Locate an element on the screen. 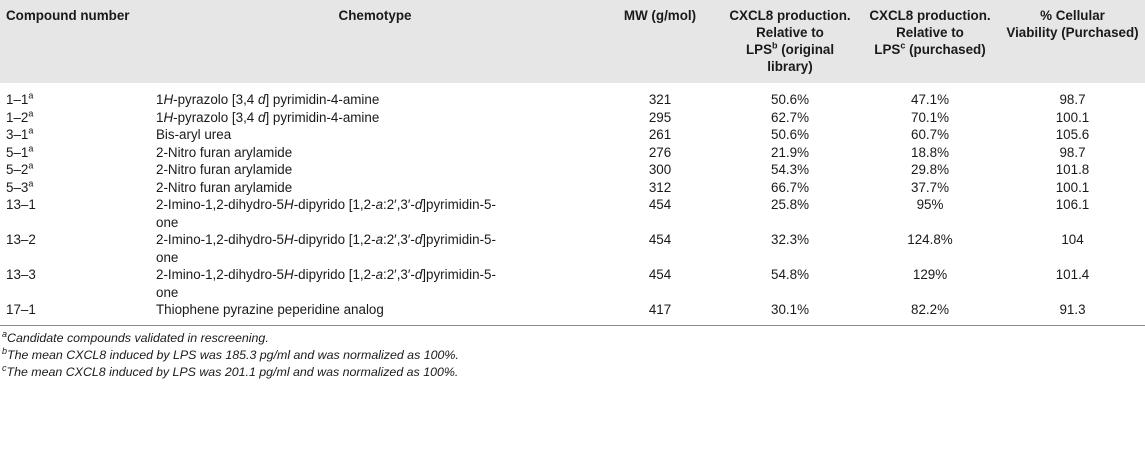 Image resolution: width=1145 pixels, height=466 pixels. cell-compound-number: 13–3 is located at coordinates (21, 274).